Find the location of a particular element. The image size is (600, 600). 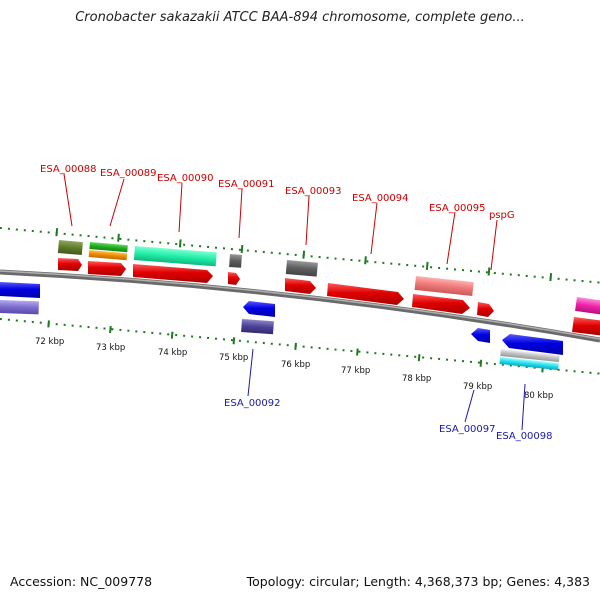

gene-ESA_00089-cog-box-green is located at coordinates (108, 247).